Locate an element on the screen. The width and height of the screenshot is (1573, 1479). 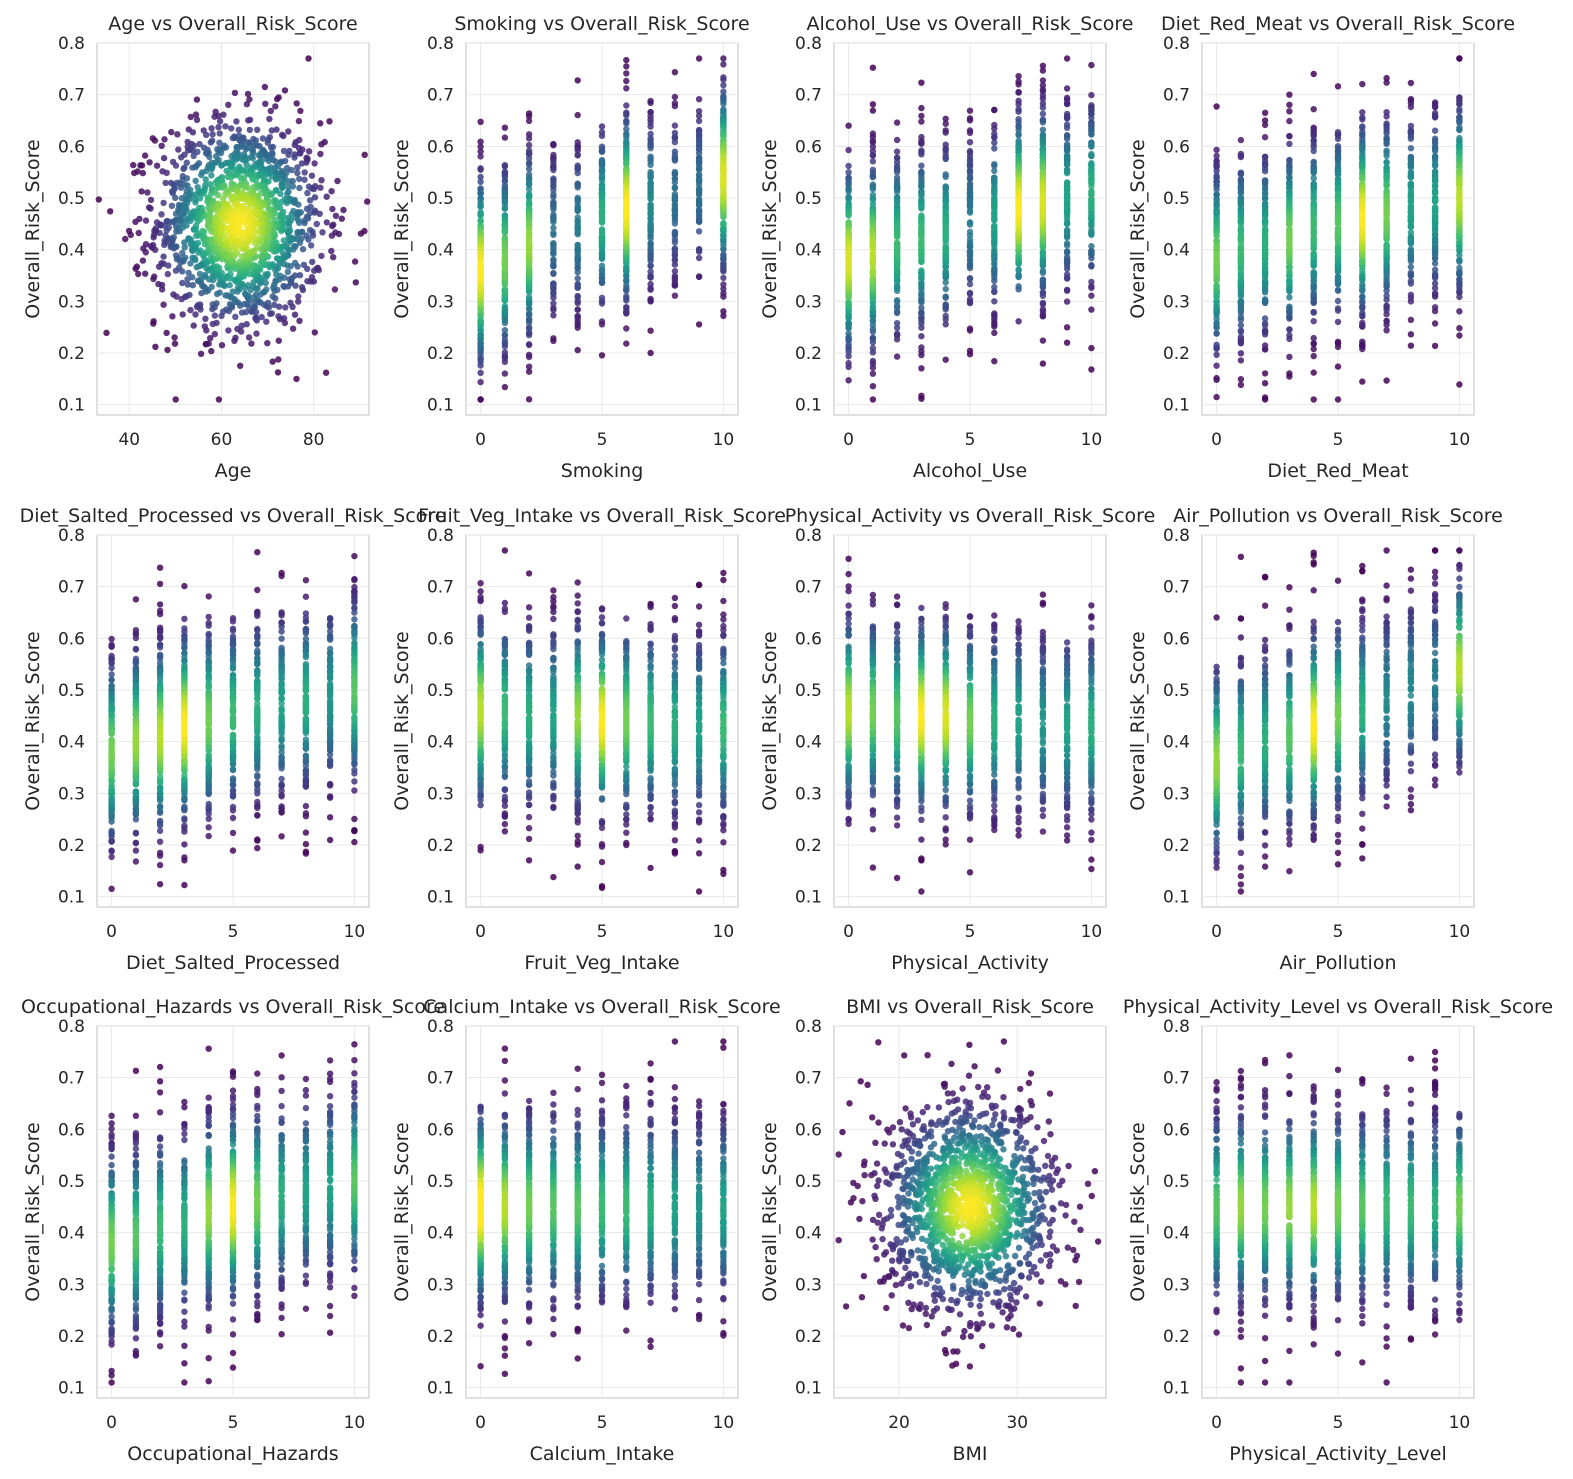
x-tick-label: 0 is located at coordinates (480, 440).